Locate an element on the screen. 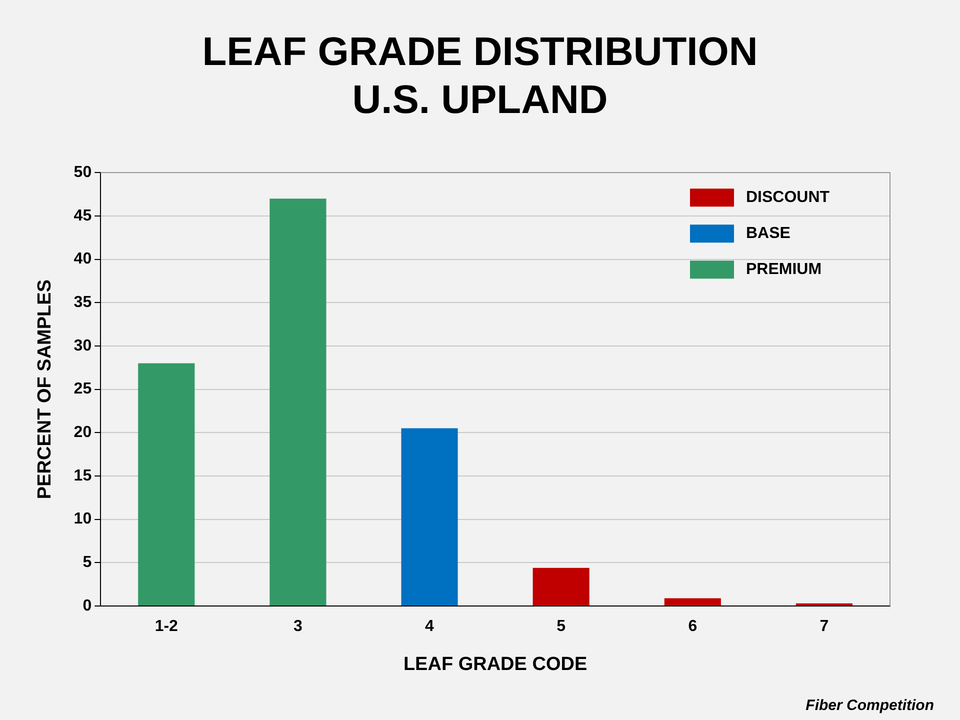  y-tick-label: 5 is located at coordinates (87, 563).